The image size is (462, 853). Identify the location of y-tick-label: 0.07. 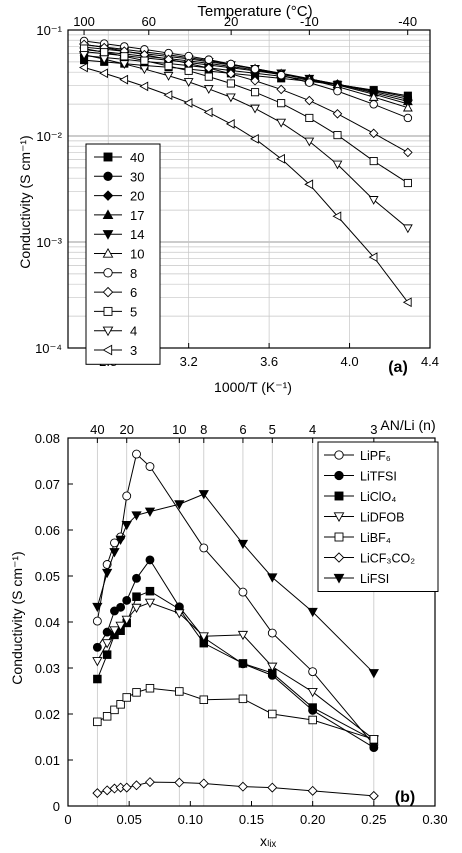
(47, 484).